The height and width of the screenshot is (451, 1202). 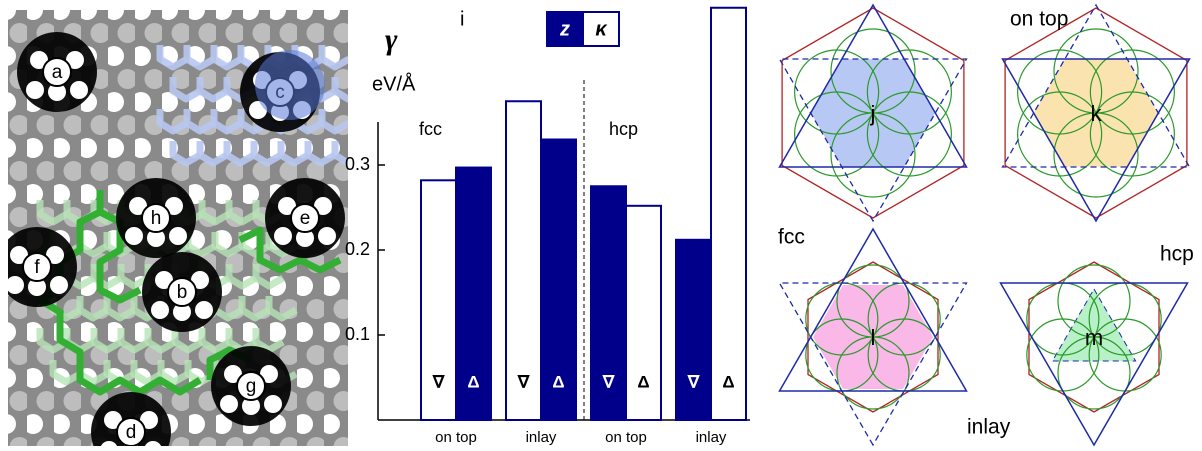 I want to click on y-symbol: γ, so click(x=391, y=39).